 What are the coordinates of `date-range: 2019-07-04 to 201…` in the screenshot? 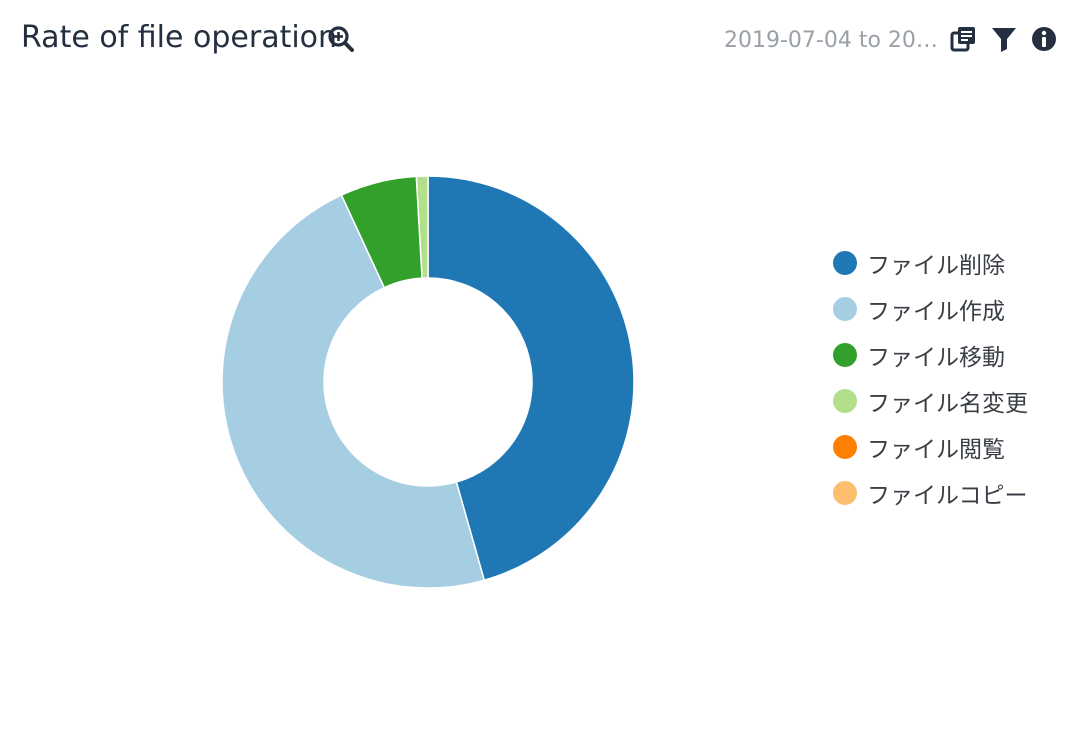 It's located at (831, 40).